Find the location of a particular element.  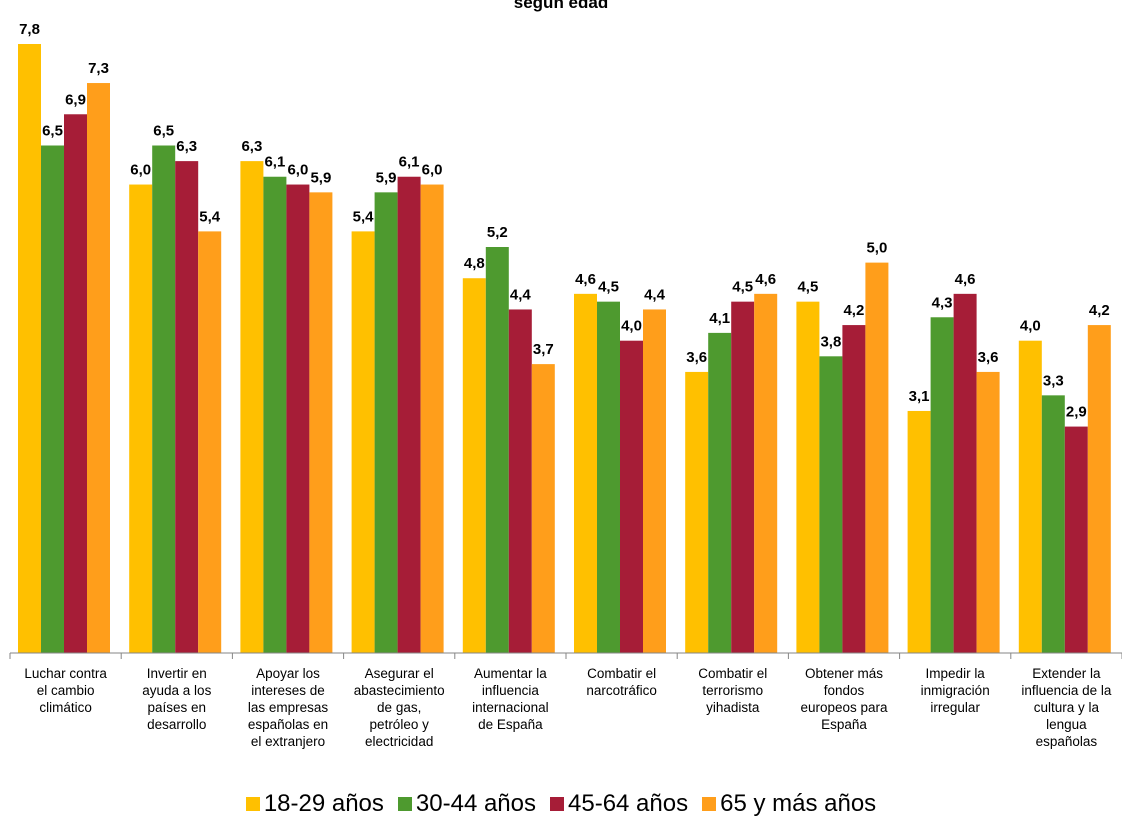

data-label: 7,8 is located at coordinates (29, 29).